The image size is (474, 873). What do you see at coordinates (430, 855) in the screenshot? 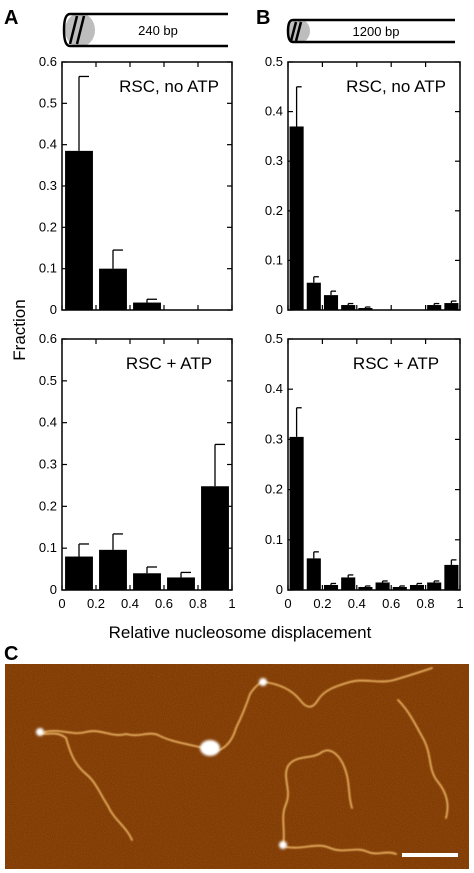
I see `scale-bar` at bounding box center [430, 855].